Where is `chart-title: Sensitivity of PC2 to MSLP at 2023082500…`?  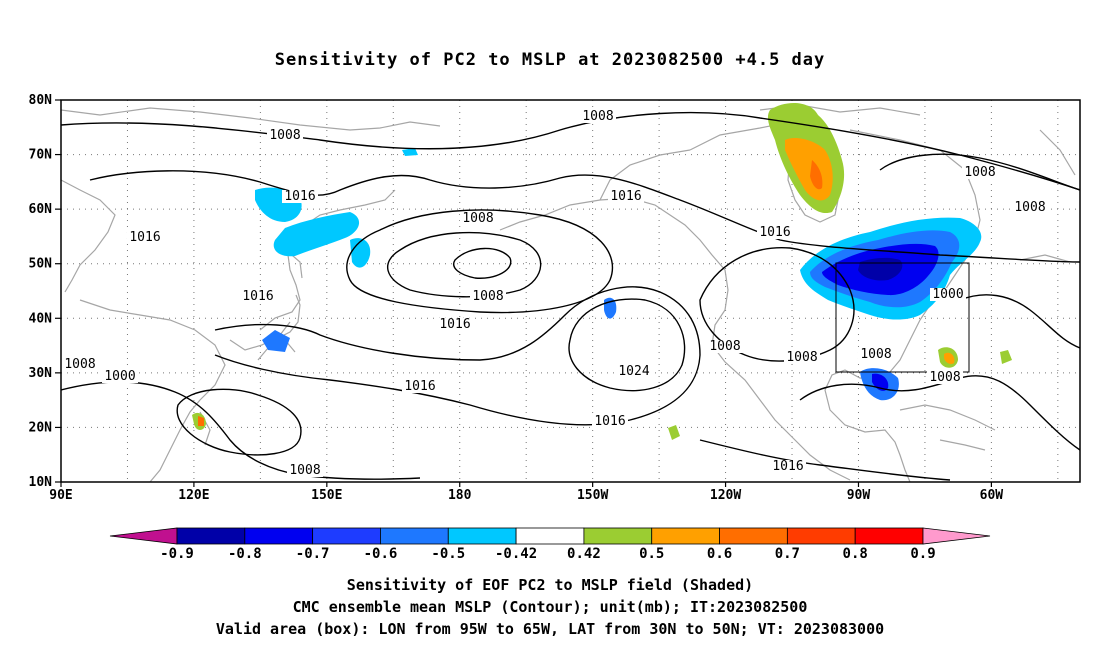
chart-title: Sensitivity of PC2 to MSLP at 2023082500… is located at coordinates (550, 60).